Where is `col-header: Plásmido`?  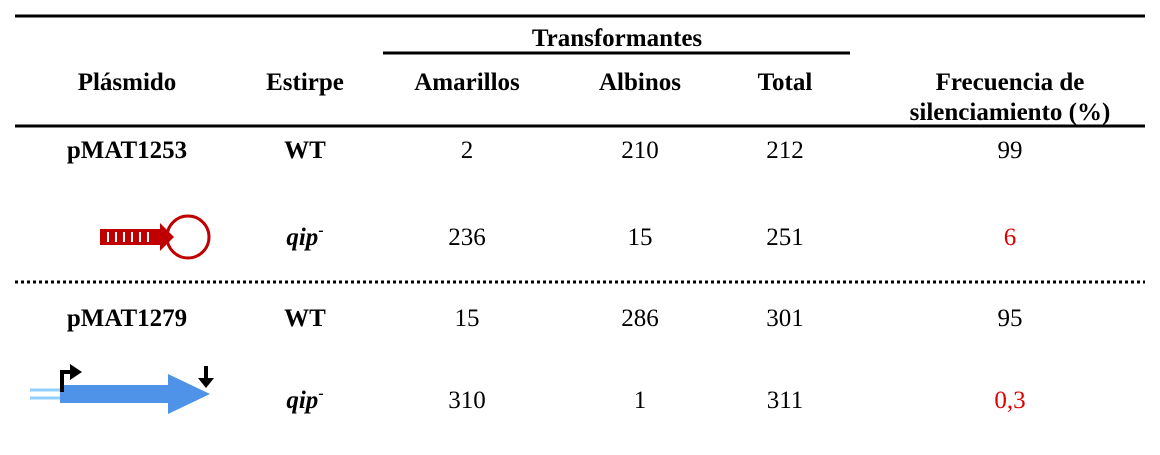
col-header: Plásmido is located at coordinates (127, 82).